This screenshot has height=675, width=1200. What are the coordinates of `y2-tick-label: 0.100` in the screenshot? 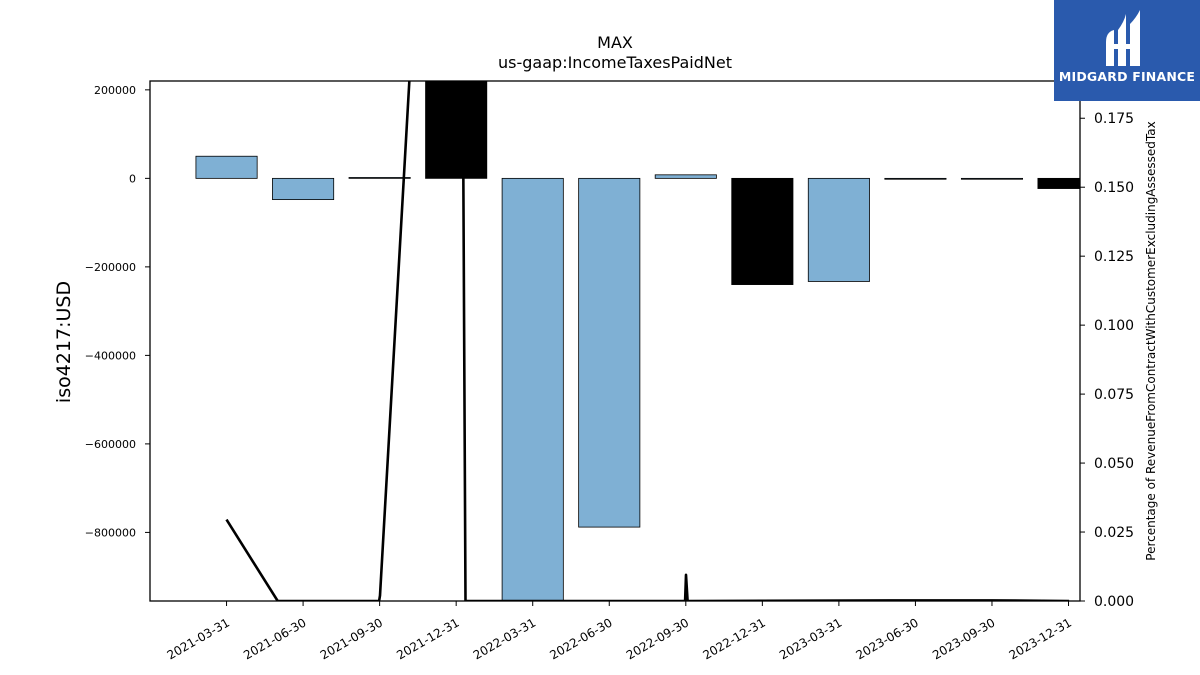 It's located at (1114, 326).